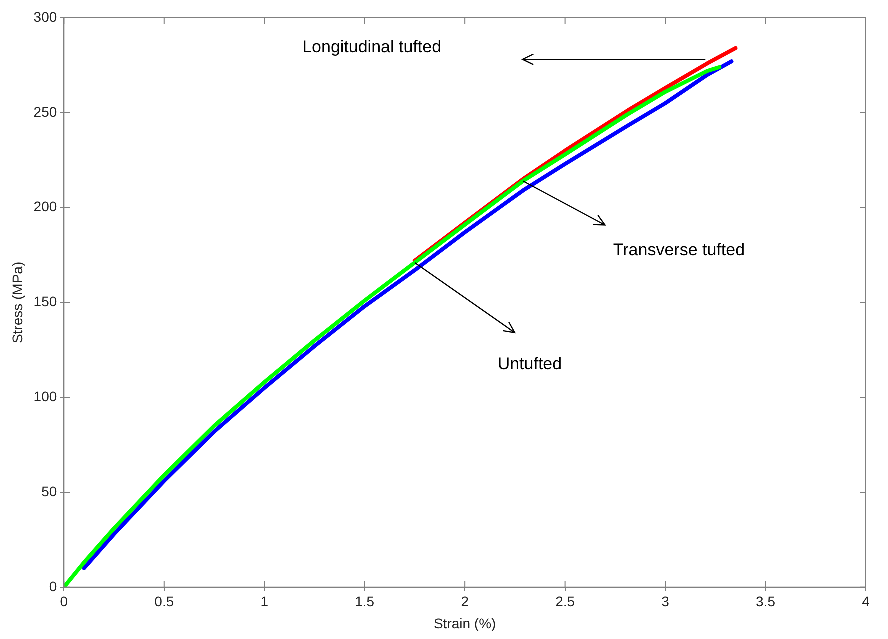  I want to click on annotation: Longitudinal tufted, so click(372, 47).